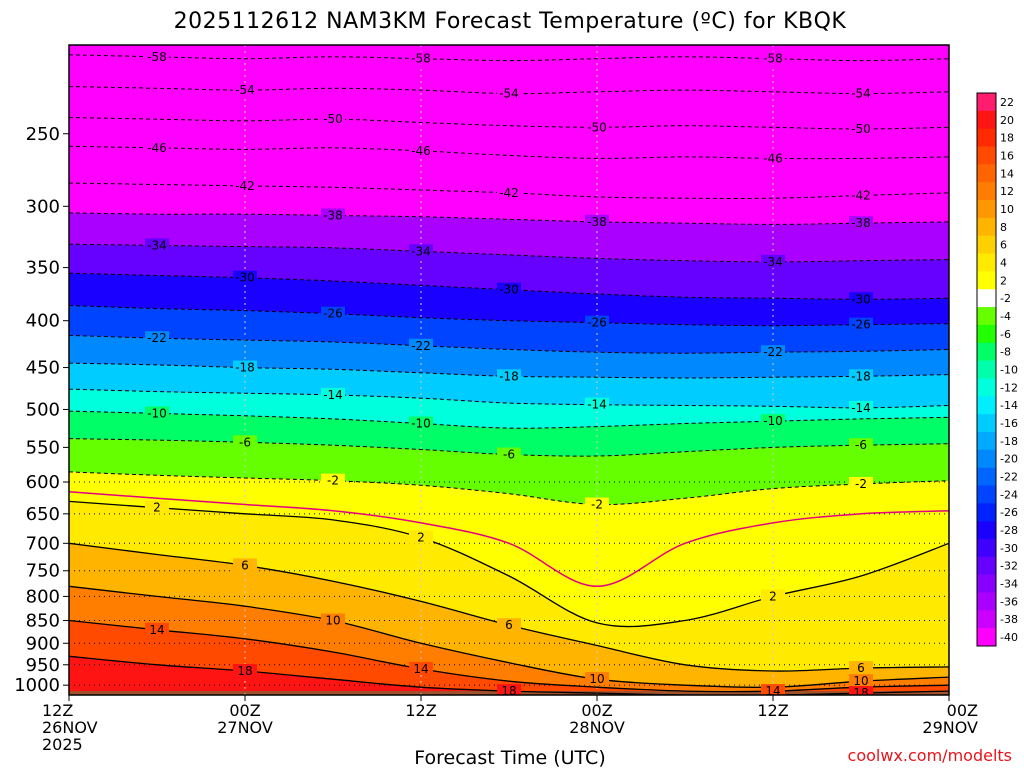  Describe the element at coordinates (1009, 387) in the screenshot. I see `colorbar-tick-label: -12` at that location.